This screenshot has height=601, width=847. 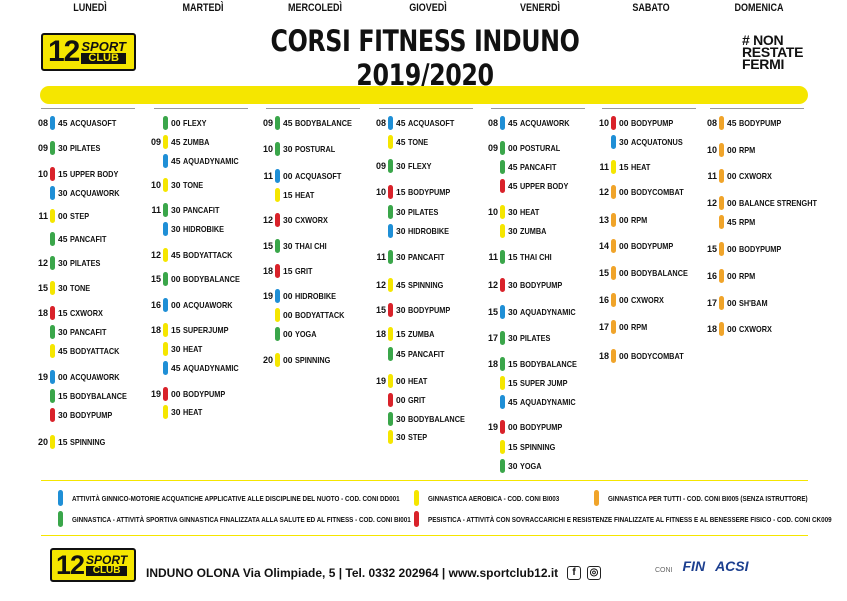 I want to click on class-entry: 18 15 GRIT, so click(x=316, y=271).